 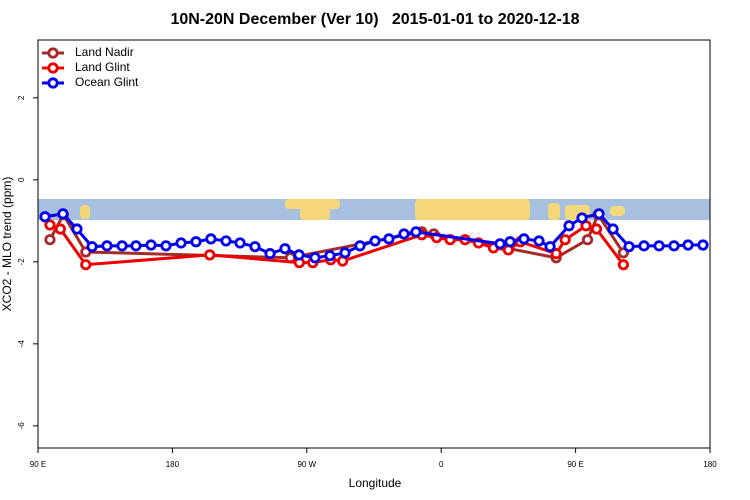 What do you see at coordinates (441, 464) in the screenshot?
I see `x-tick-label: 0` at bounding box center [441, 464].